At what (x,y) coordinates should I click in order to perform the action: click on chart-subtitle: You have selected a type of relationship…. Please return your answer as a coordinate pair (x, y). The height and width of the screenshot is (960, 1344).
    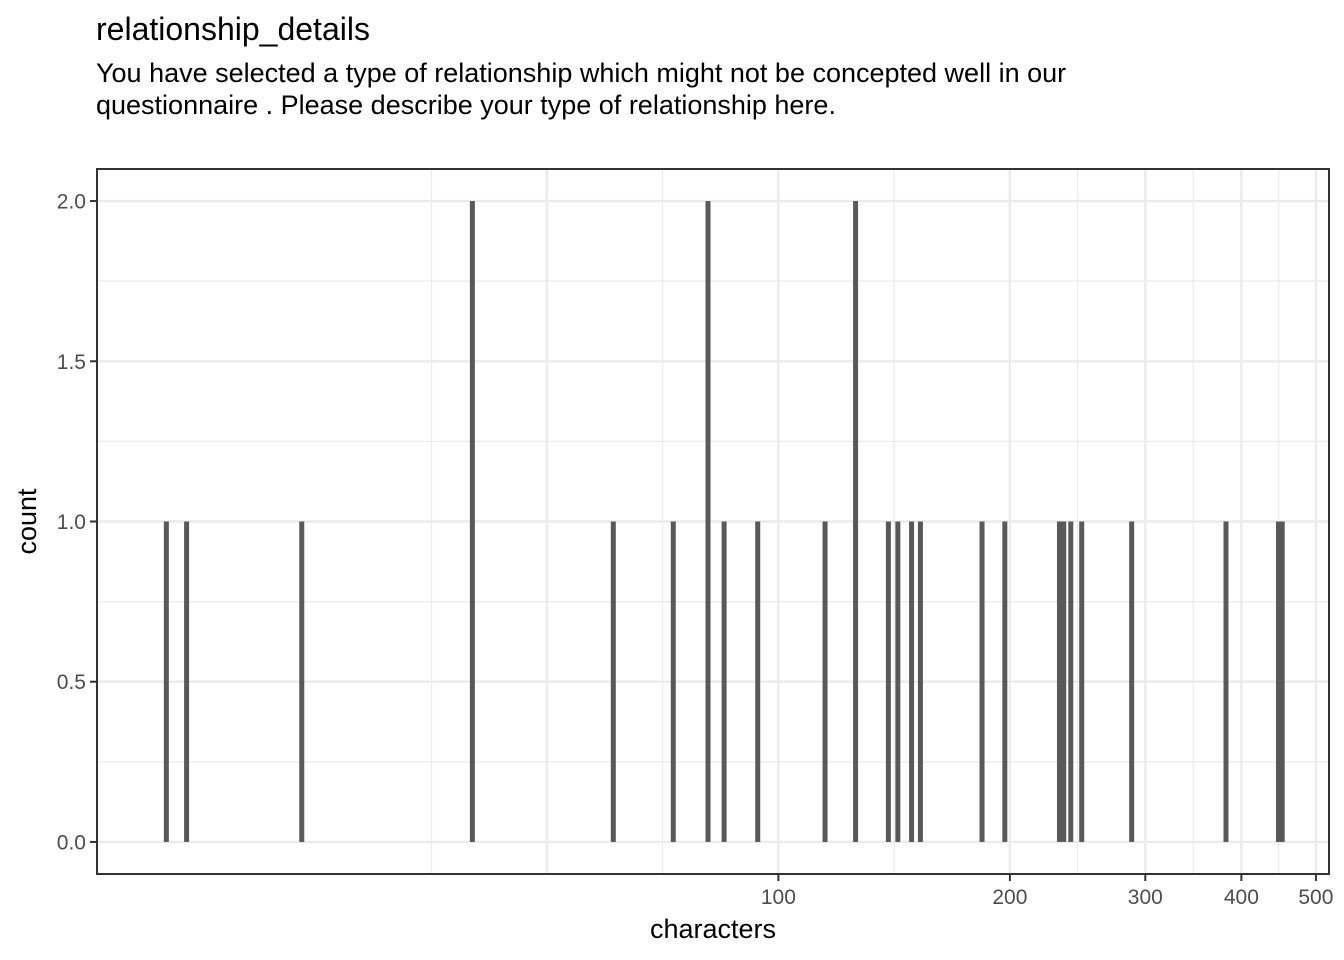
    Looking at the image, I should click on (581, 89).